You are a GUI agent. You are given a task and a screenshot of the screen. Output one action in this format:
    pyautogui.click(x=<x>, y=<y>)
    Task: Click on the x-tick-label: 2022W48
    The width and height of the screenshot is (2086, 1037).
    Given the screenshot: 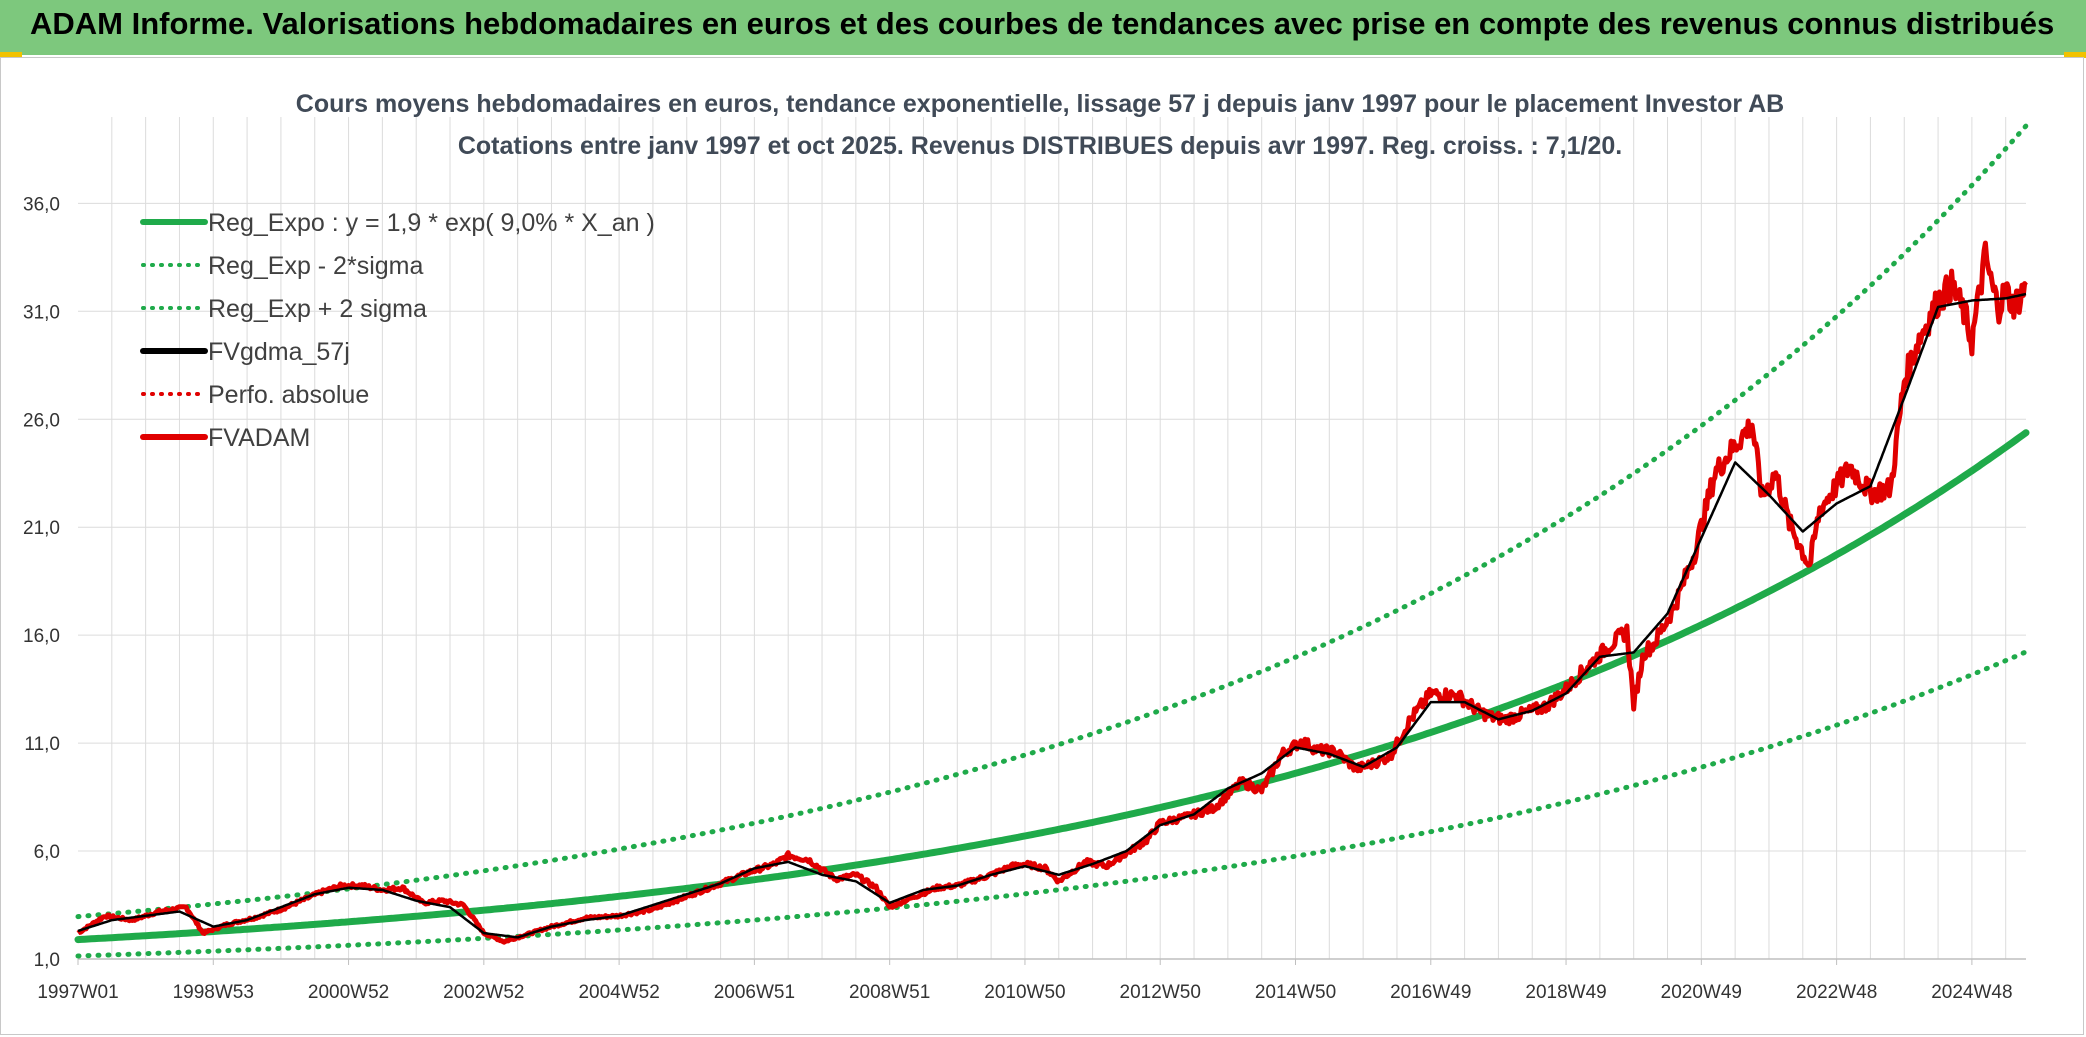 What is the action you would take?
    pyautogui.click(x=1836, y=992)
    